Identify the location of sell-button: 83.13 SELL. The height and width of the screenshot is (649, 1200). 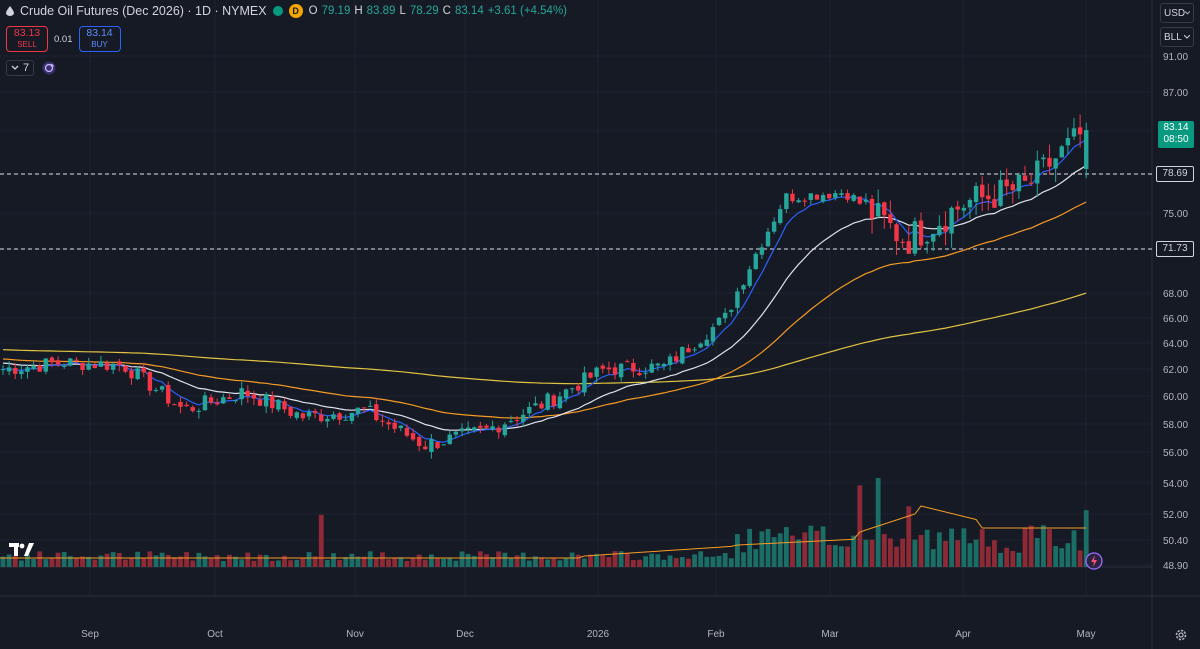
(27, 39).